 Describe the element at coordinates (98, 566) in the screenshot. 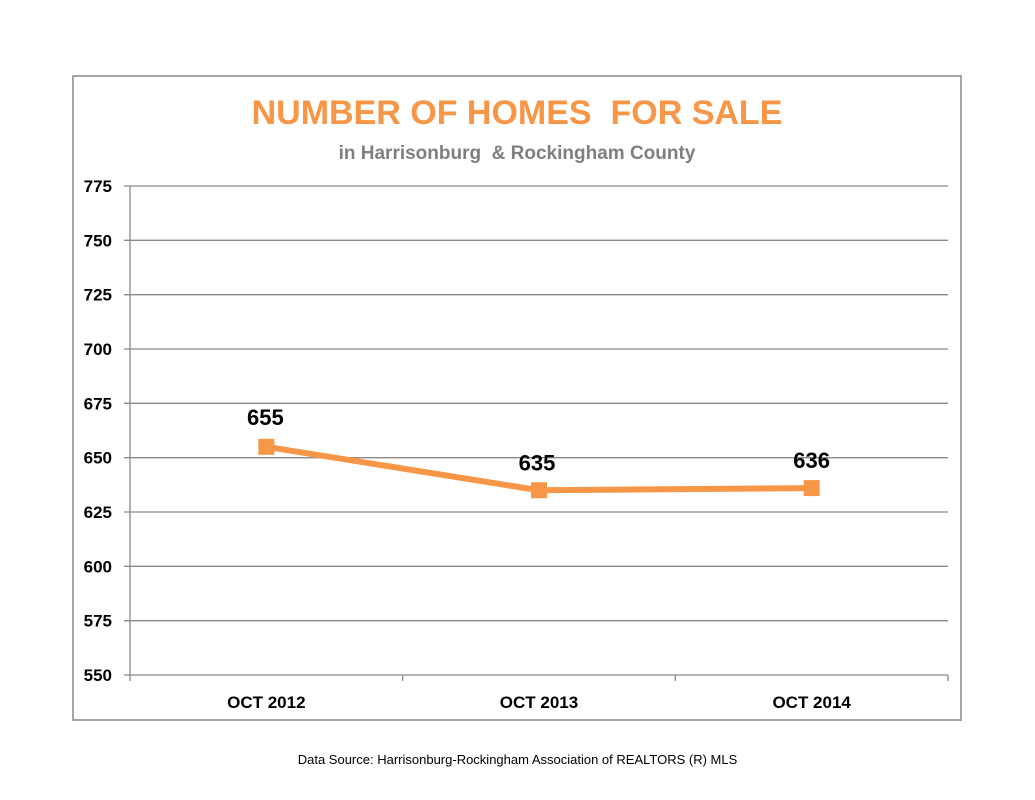

I see `y-tick-label: 600` at that location.